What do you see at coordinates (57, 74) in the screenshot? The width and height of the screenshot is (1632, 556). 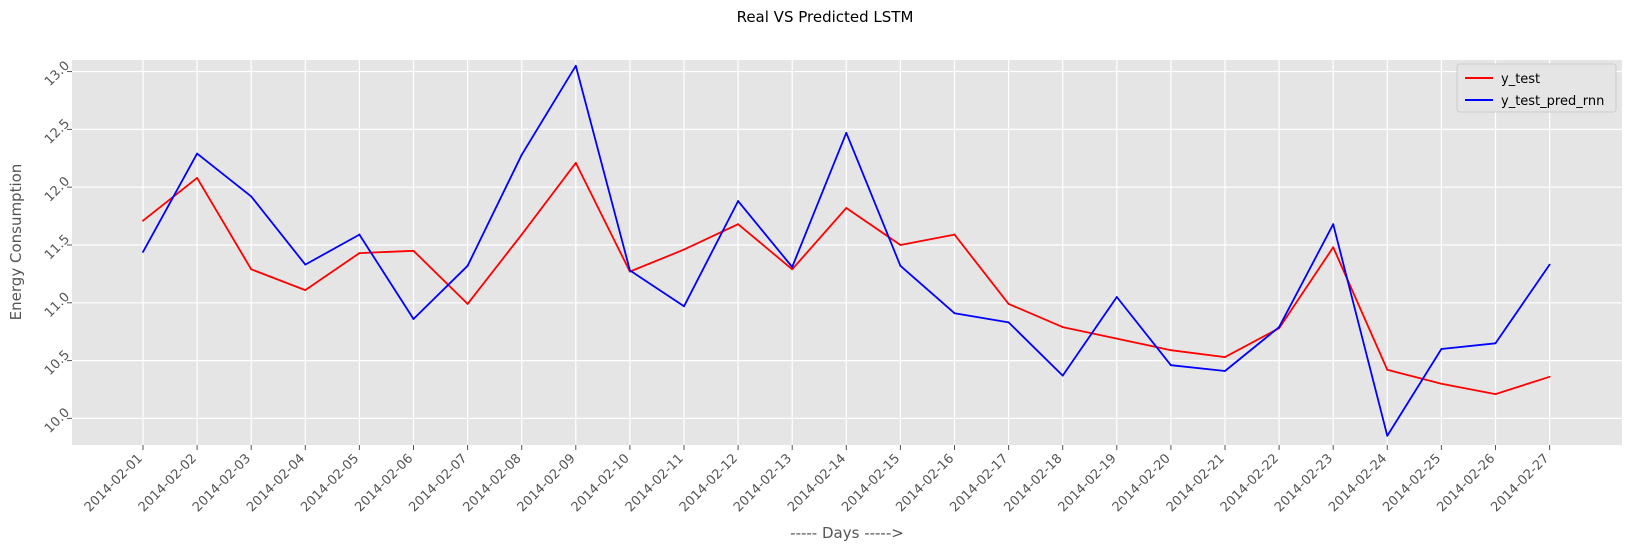 I see `y-tick-label: 13.0` at bounding box center [57, 74].